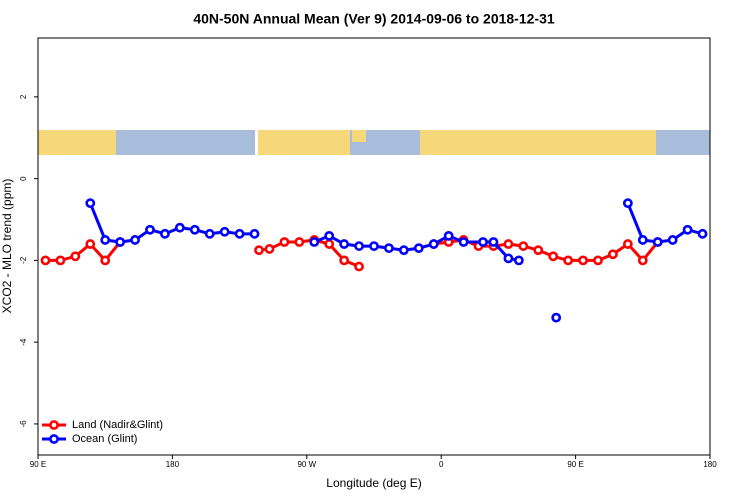 This screenshot has width=750, height=500. What do you see at coordinates (7, 246) in the screenshot?
I see `y-axis-label: XCO2 - MLO trend (ppm)` at bounding box center [7, 246].